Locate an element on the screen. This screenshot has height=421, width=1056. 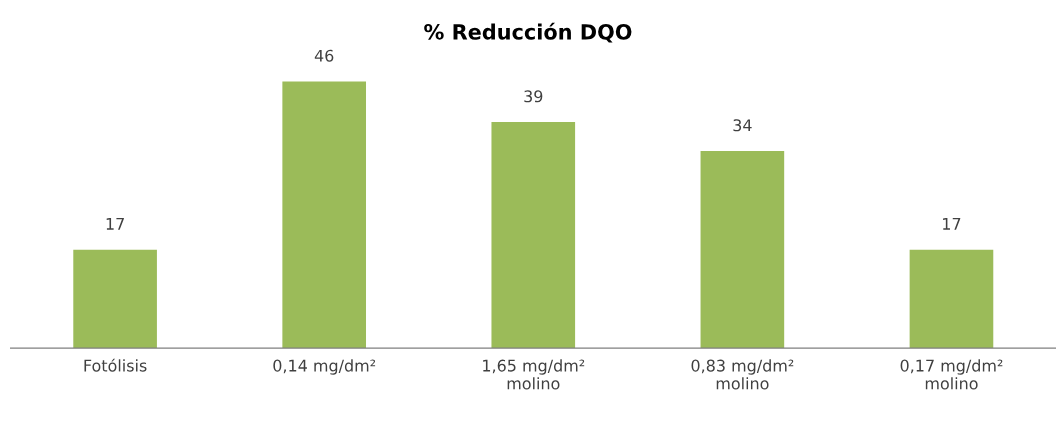
x-tick-label: 0,83 mg/dm² molino is located at coordinates (742, 374).